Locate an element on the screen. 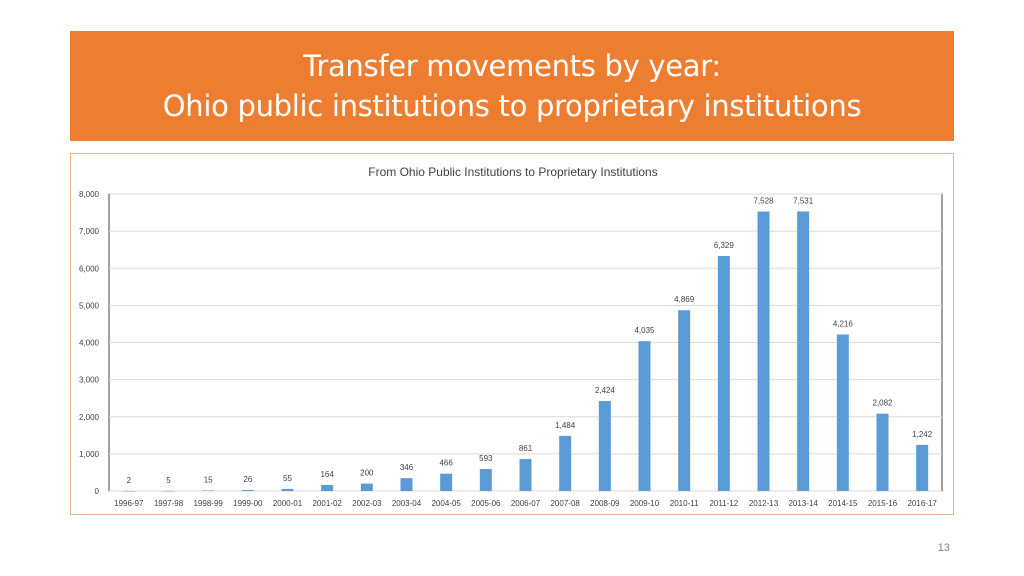 Image resolution: width=1024 pixels, height=576 pixels. y-tick-label: 6,000 is located at coordinates (89, 268).